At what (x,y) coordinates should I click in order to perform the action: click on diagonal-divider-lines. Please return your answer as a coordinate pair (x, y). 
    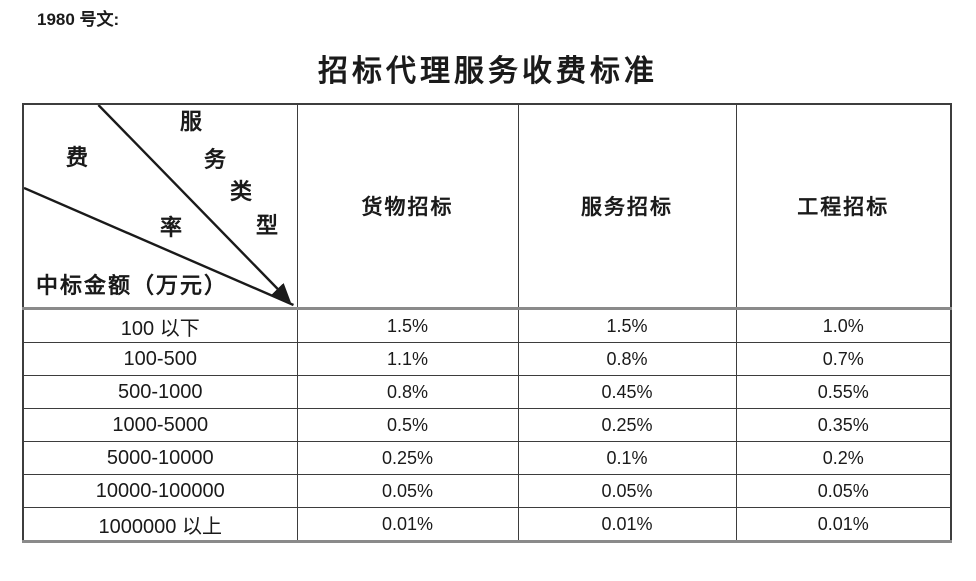
    Looking at the image, I should click on (159, 205).